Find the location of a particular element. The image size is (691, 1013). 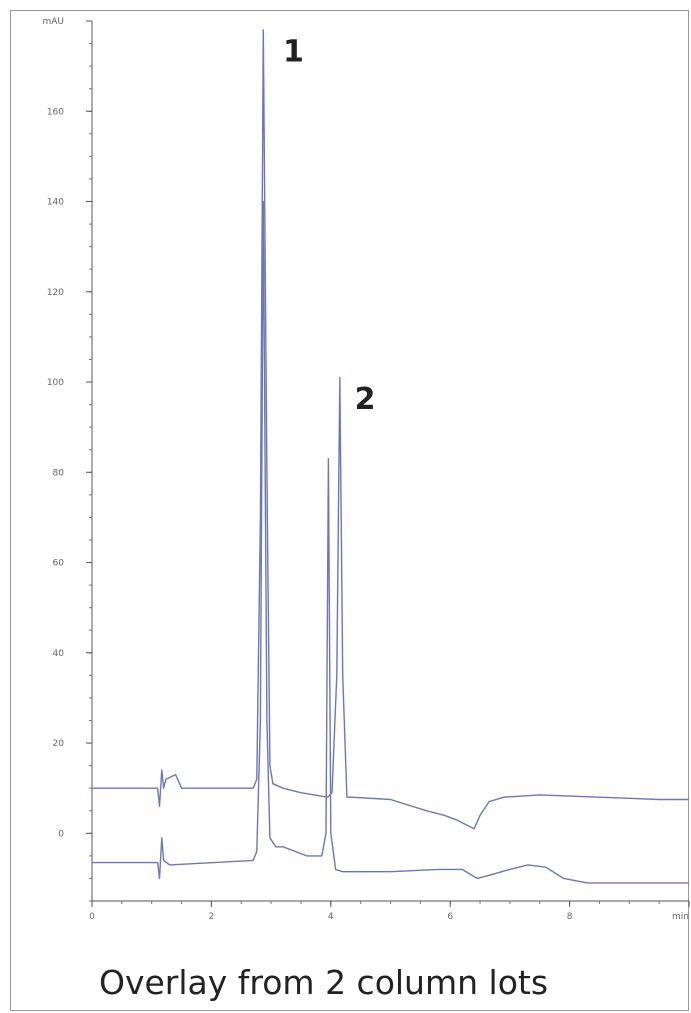

x-tick-label: 4 is located at coordinates (331, 917).